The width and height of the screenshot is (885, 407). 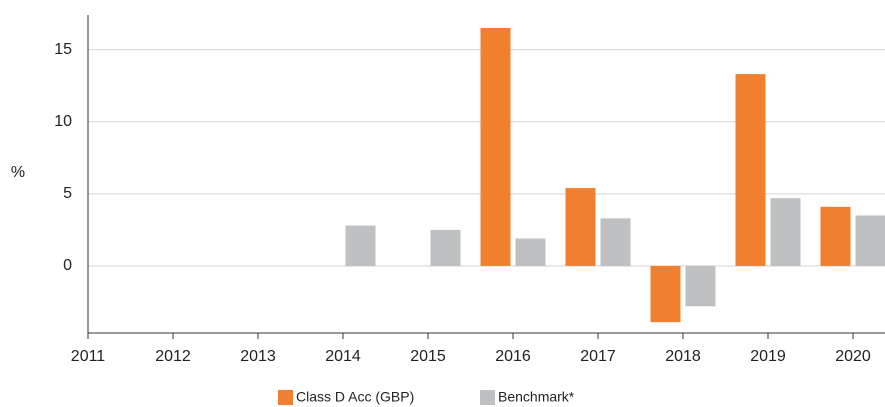 I want to click on legend-label: Benchmark*, so click(x=536, y=397).